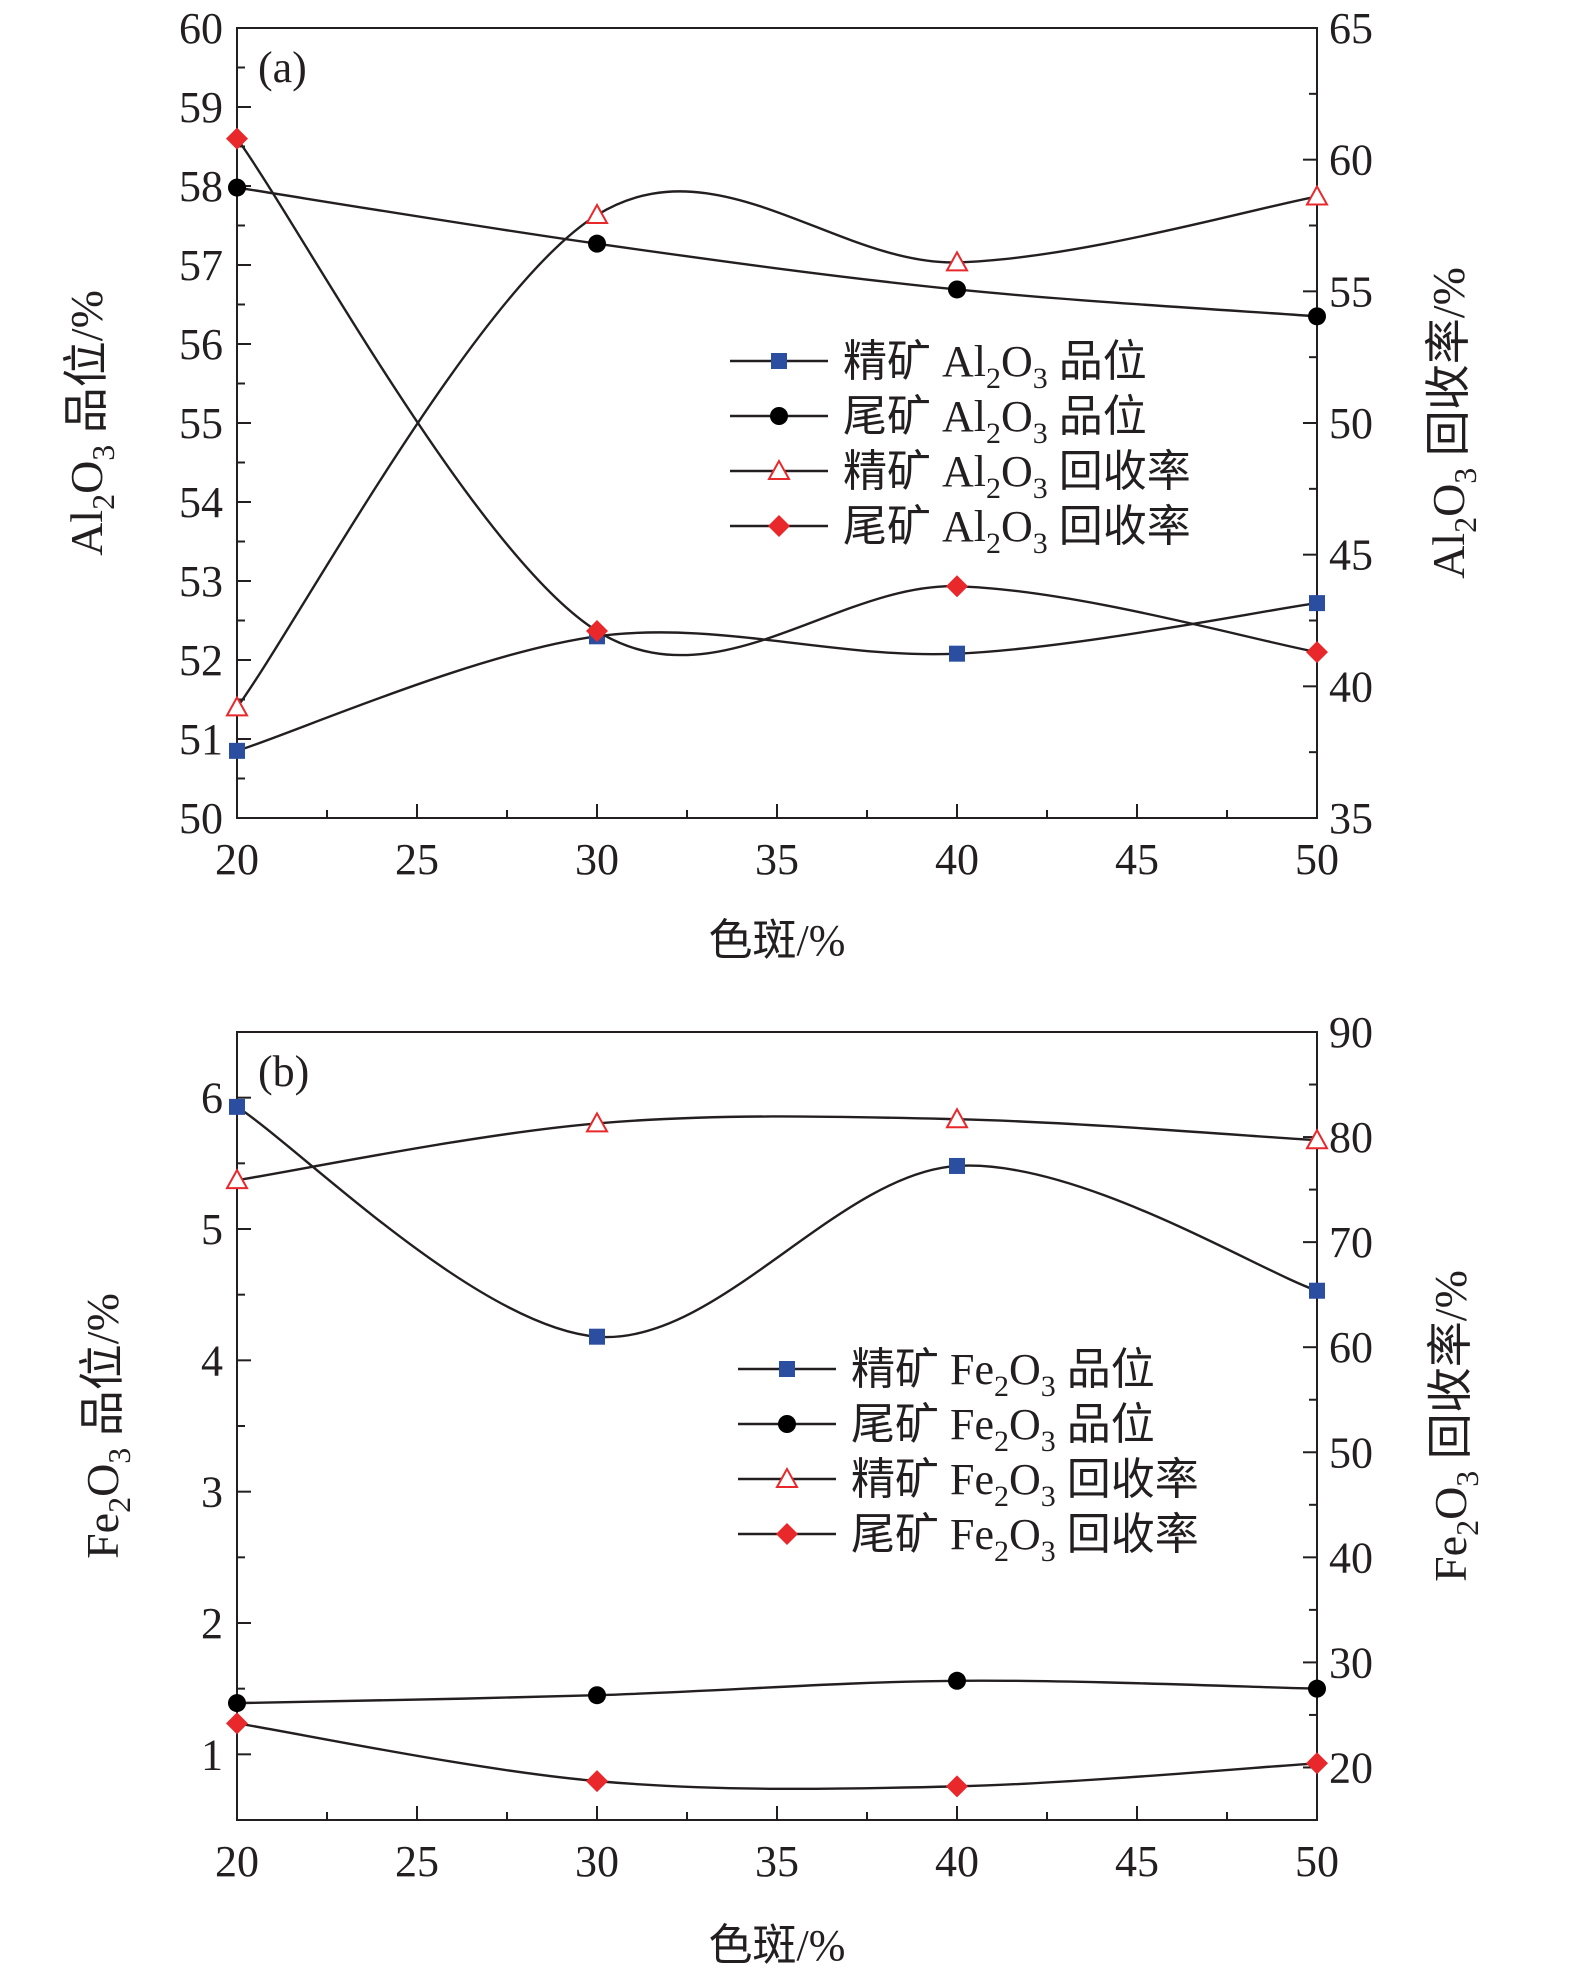  What do you see at coordinates (1003, 1429) in the screenshot?
I see `legend-label: 尾矿 Fe2O3 品位` at bounding box center [1003, 1429].